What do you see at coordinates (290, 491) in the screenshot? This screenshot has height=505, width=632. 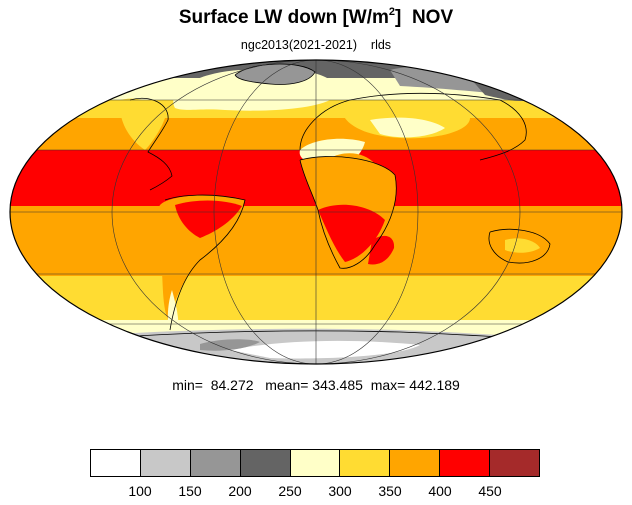 I see `colorbar-tick-label: 250` at bounding box center [290, 491].